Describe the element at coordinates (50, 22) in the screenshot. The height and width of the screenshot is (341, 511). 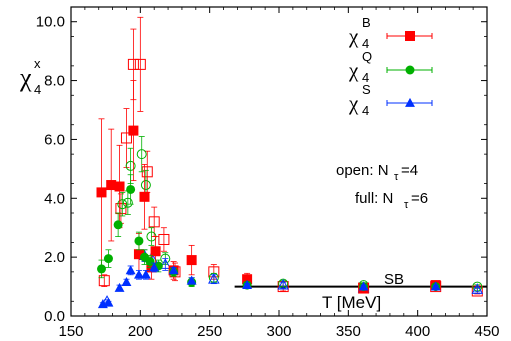
I see `y-tick-label: 10.0` at that location.